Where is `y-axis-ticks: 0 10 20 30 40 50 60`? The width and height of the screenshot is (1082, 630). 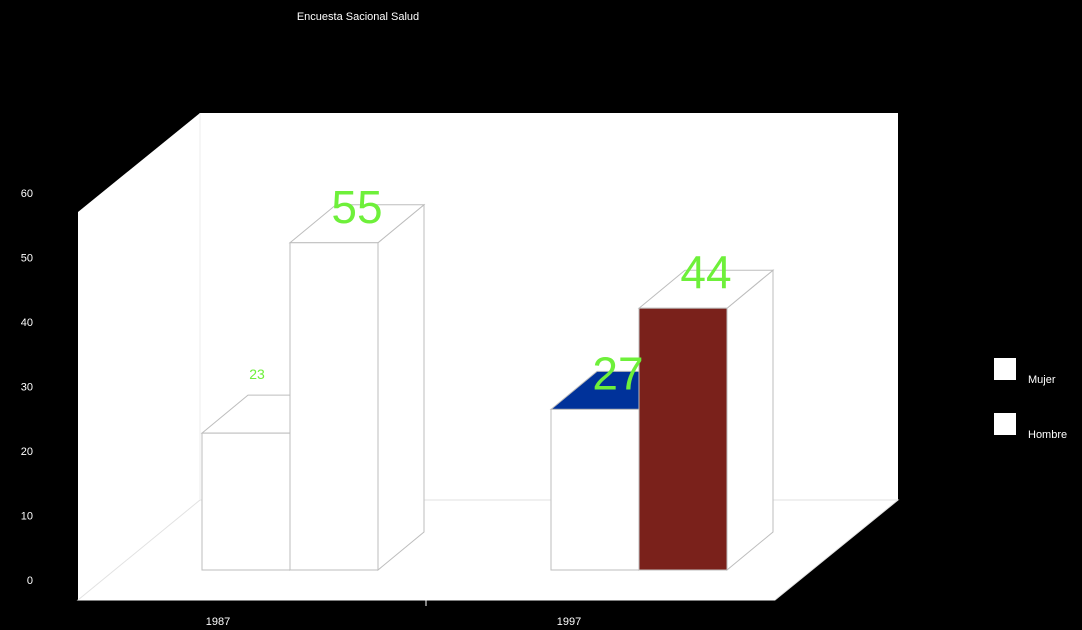
y-axis-ticks: 0 10 20 30 40 50 60 is located at coordinates (27, 387).